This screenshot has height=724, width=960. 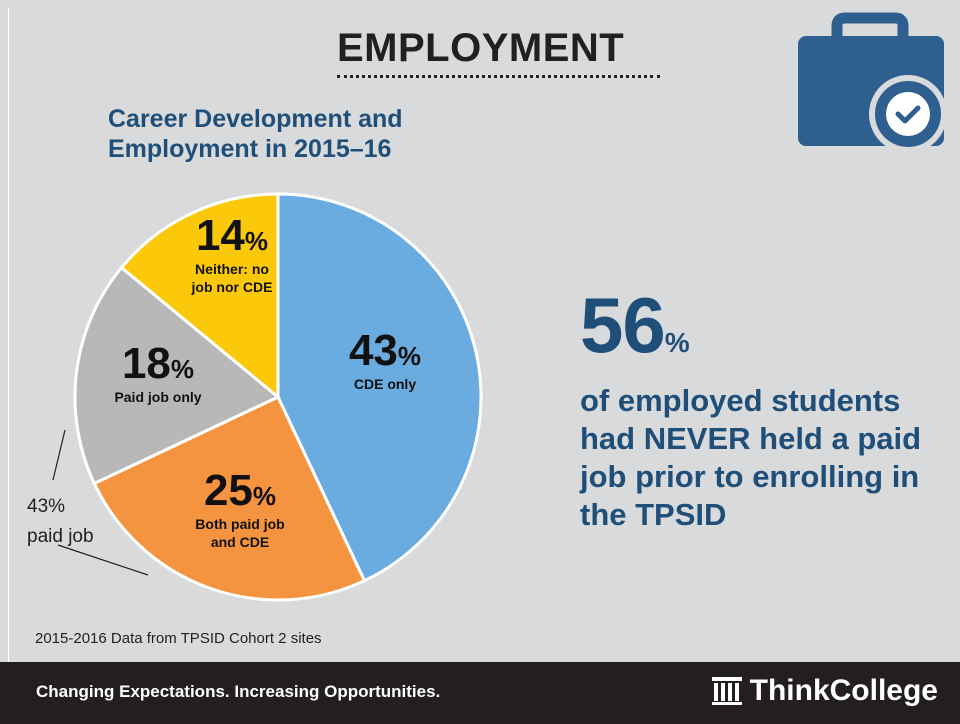 I want to click on chart-title-line-1: Career Development and, so click(x=255, y=119).